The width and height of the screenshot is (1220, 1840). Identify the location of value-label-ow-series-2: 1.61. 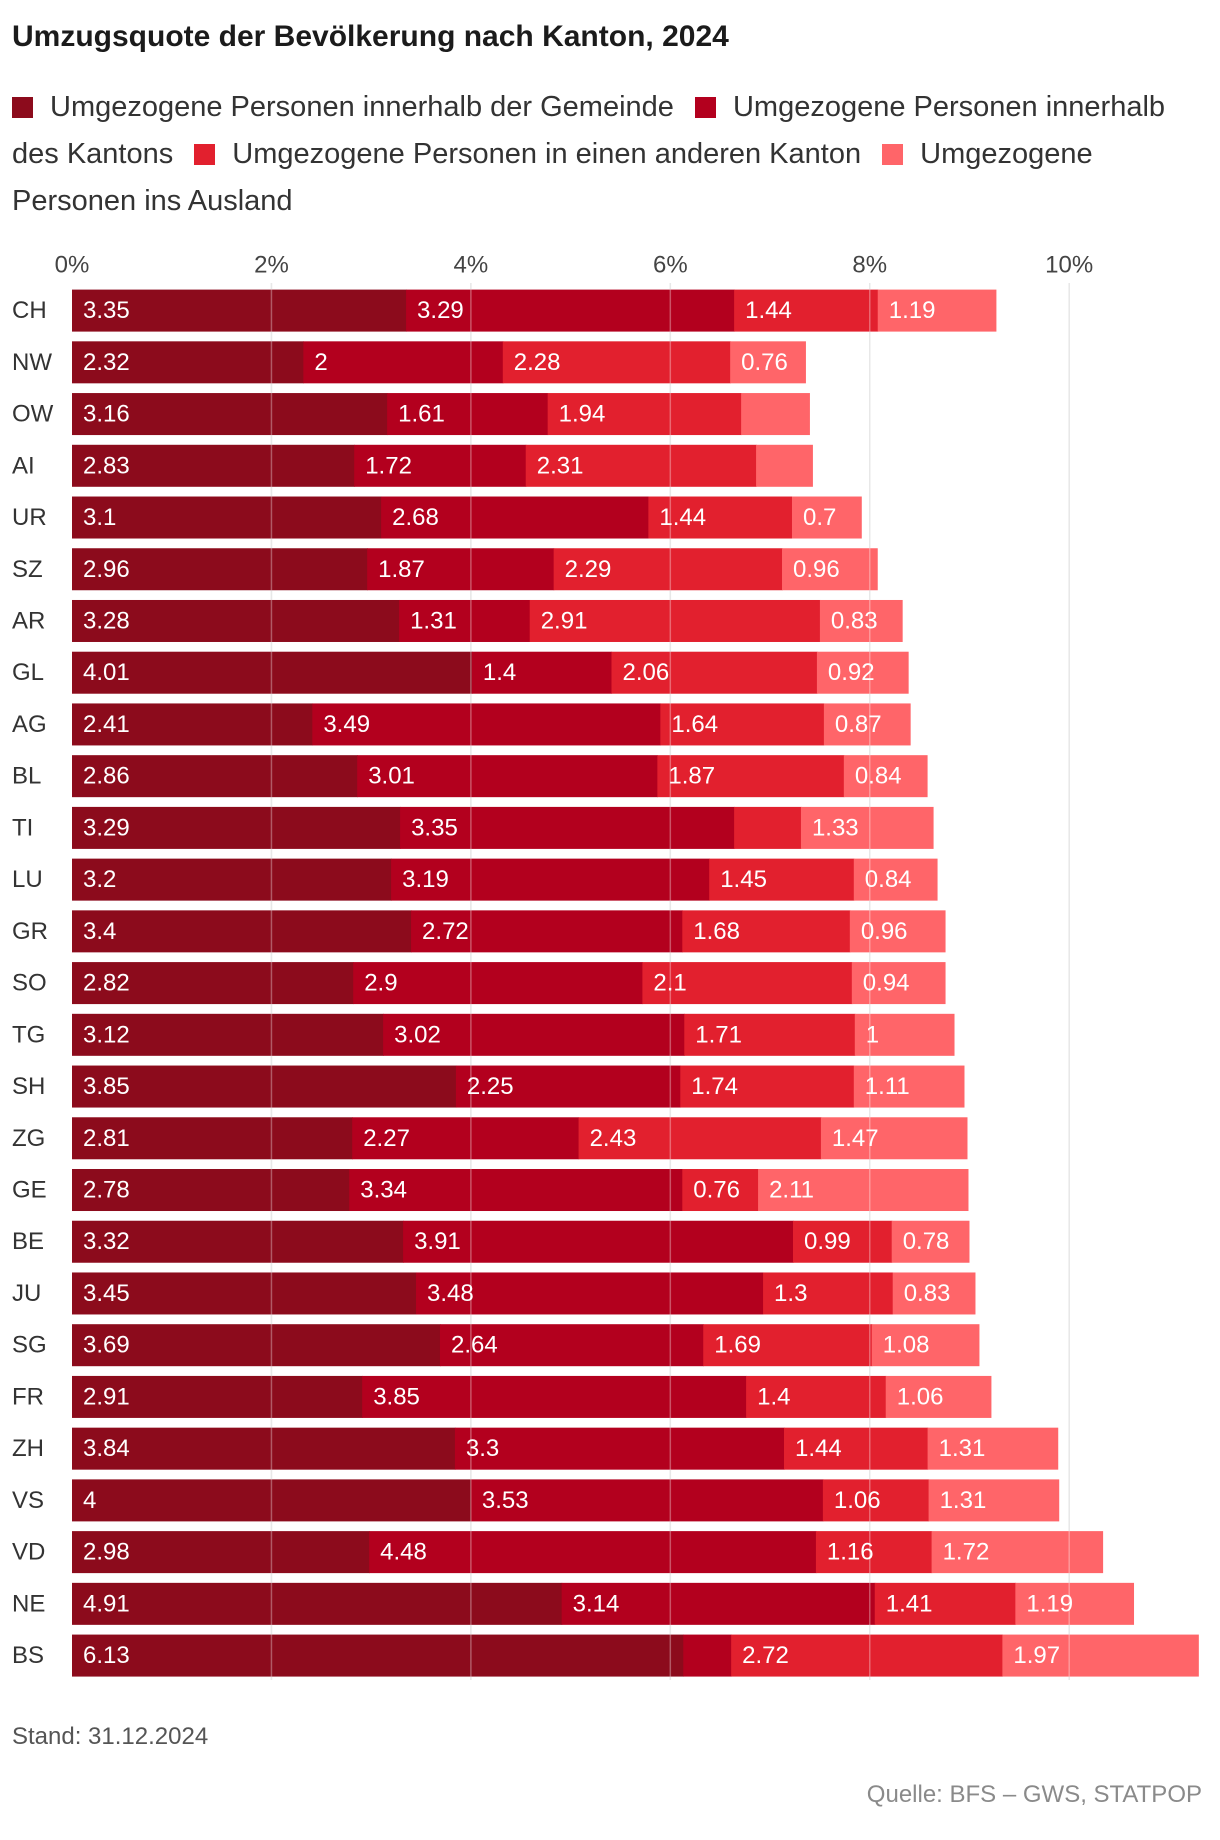
(421, 414).